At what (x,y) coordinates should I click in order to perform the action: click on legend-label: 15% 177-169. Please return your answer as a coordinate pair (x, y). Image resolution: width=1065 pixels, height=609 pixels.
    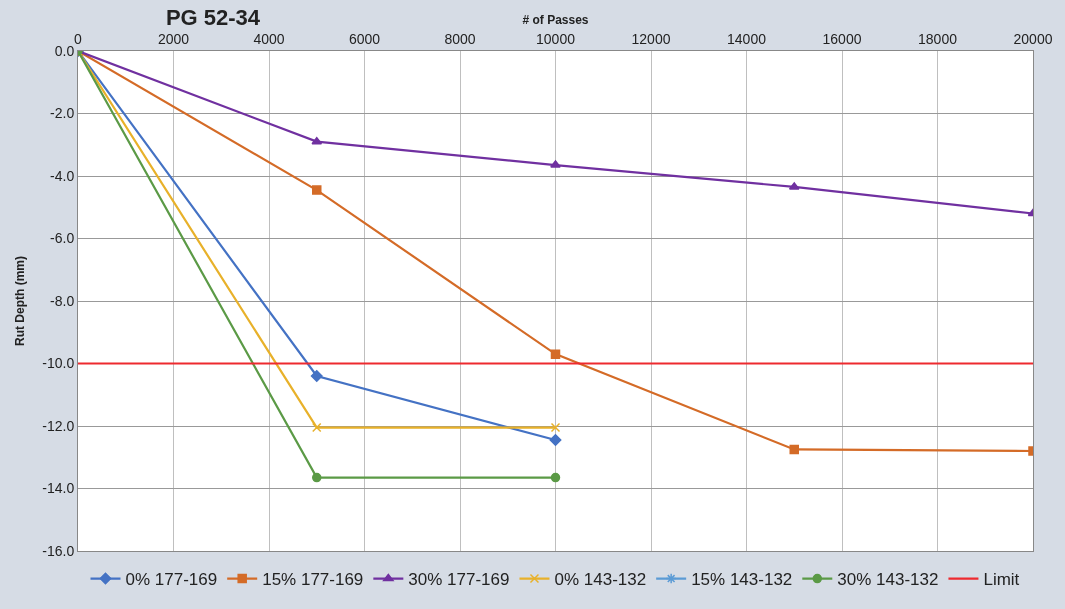
    Looking at the image, I should click on (313, 580).